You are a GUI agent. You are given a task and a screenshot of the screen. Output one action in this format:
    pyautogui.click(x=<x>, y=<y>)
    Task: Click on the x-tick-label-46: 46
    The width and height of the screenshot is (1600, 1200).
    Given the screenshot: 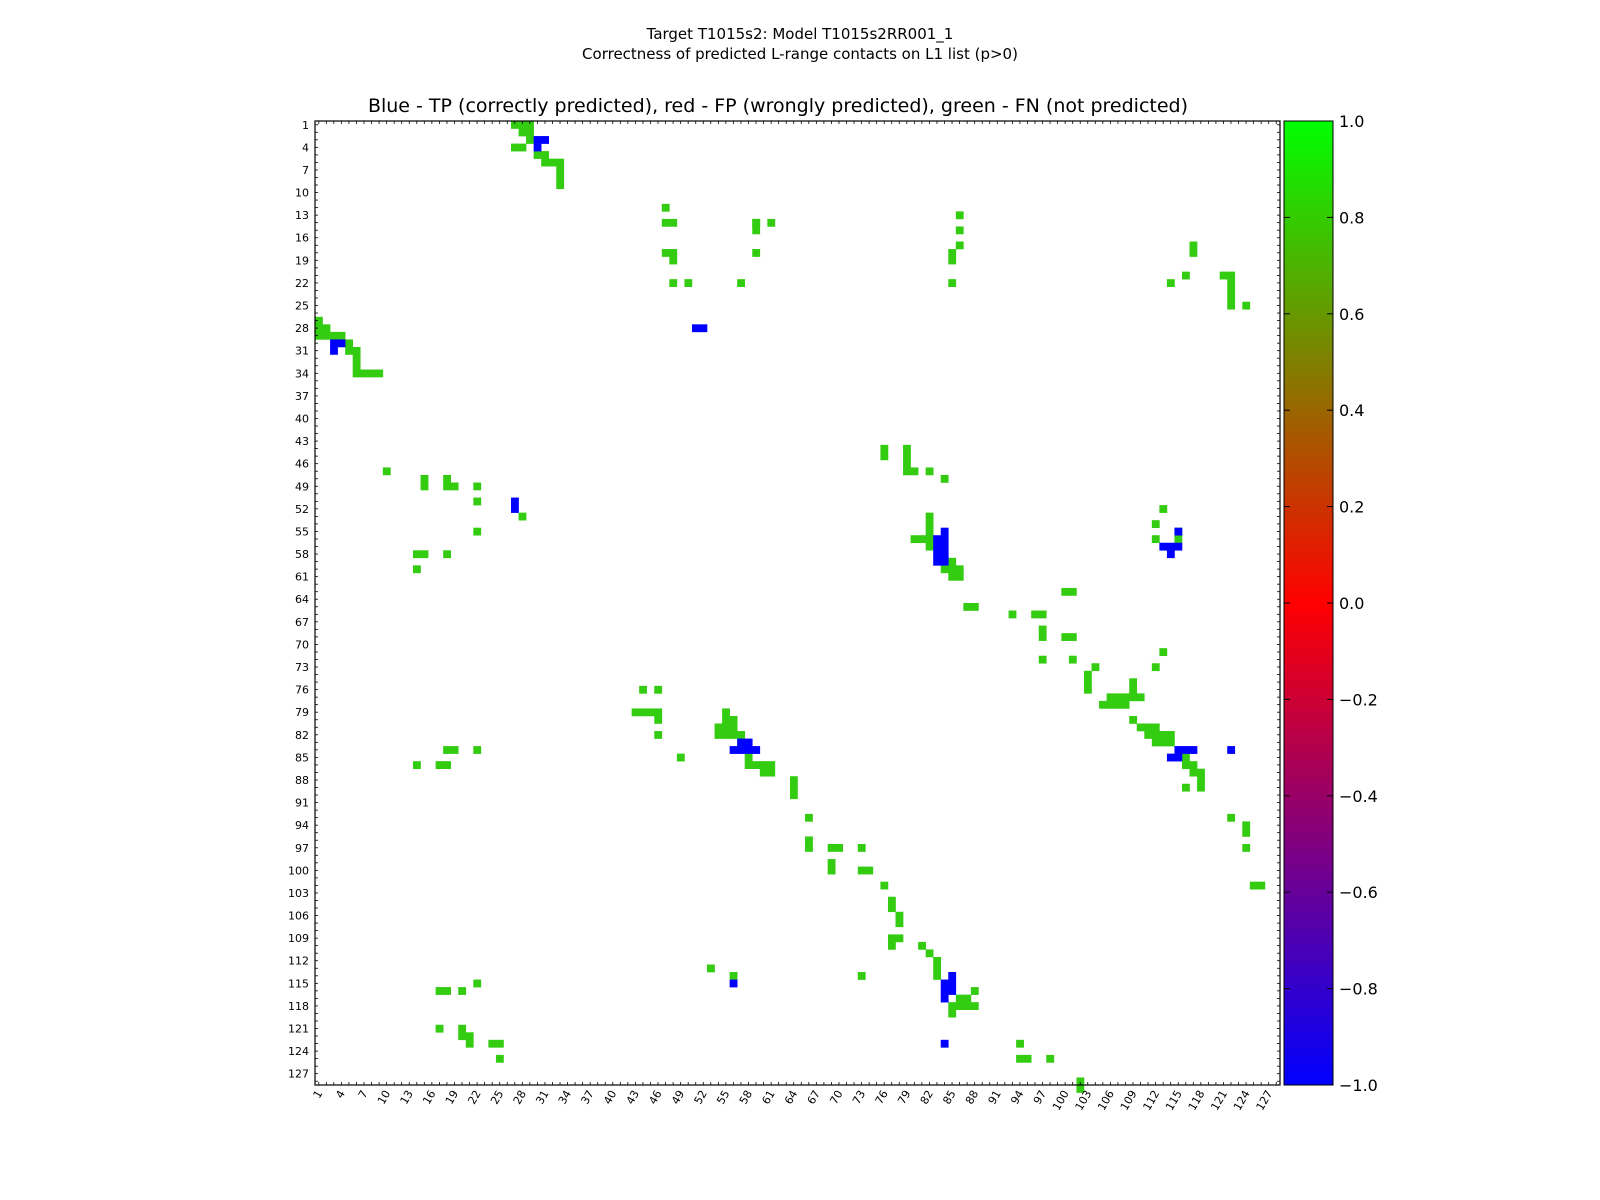 What is the action you would take?
    pyautogui.click(x=655, y=1097)
    